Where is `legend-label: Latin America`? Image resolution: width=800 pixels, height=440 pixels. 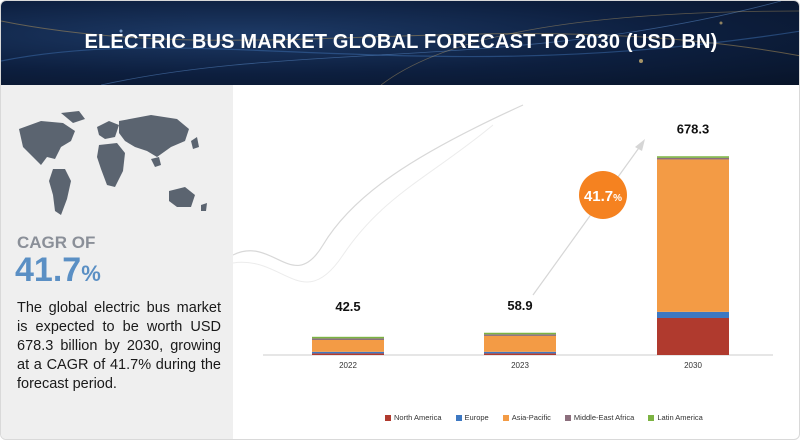
legend-label: Latin America is located at coordinates (680, 417).